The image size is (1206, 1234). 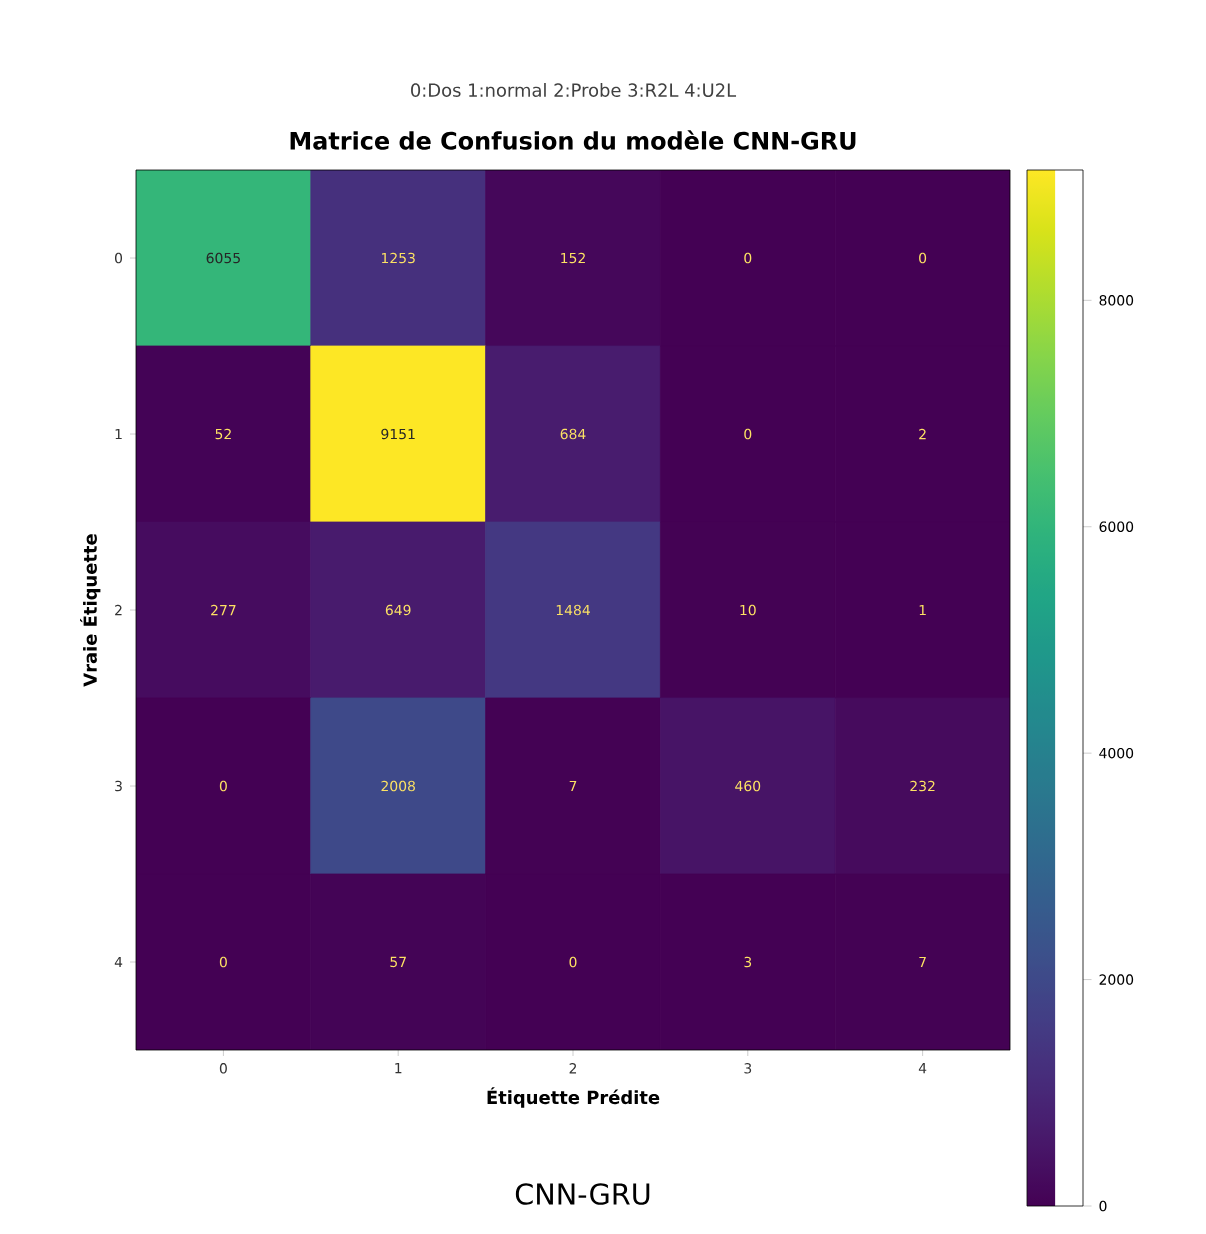 I want to click on y-axis-title: Vraie Étiquette, so click(x=90, y=610).